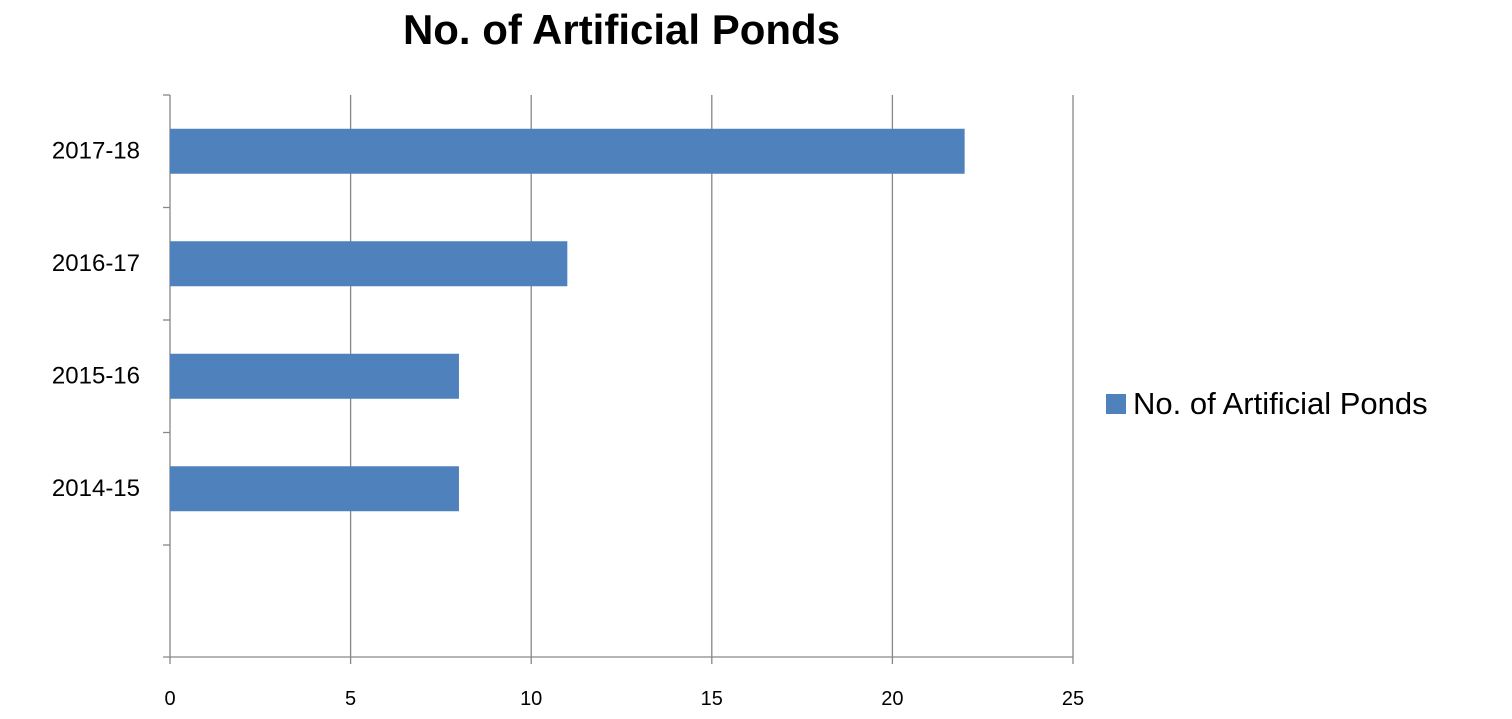  I want to click on x-tick-label: 25, so click(1073, 699).